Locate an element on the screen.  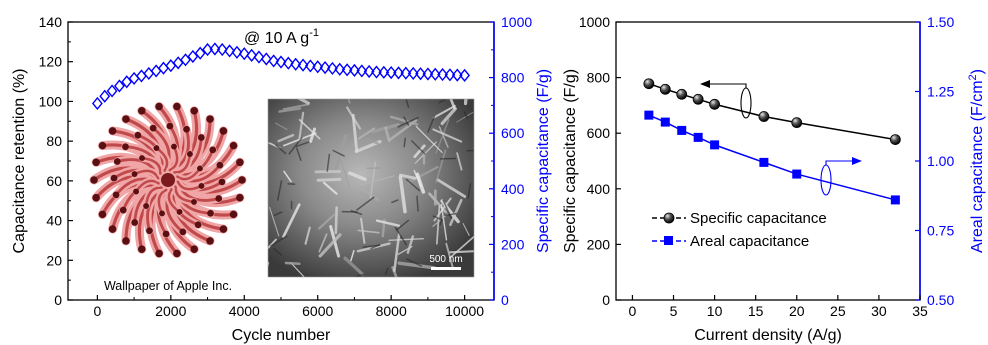
x-tick-label: 20 is located at coordinates (797, 311).